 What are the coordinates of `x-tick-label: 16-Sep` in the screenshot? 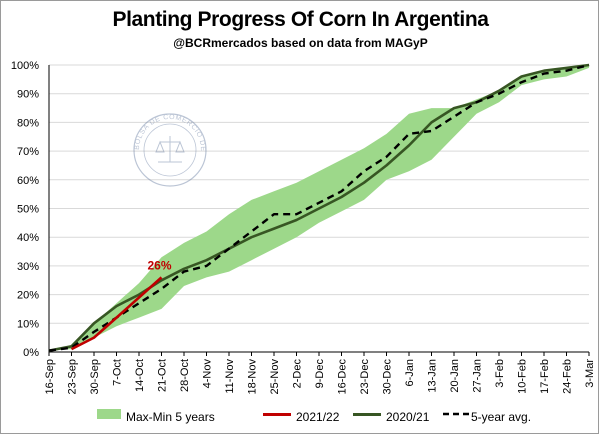 It's located at (50, 376).